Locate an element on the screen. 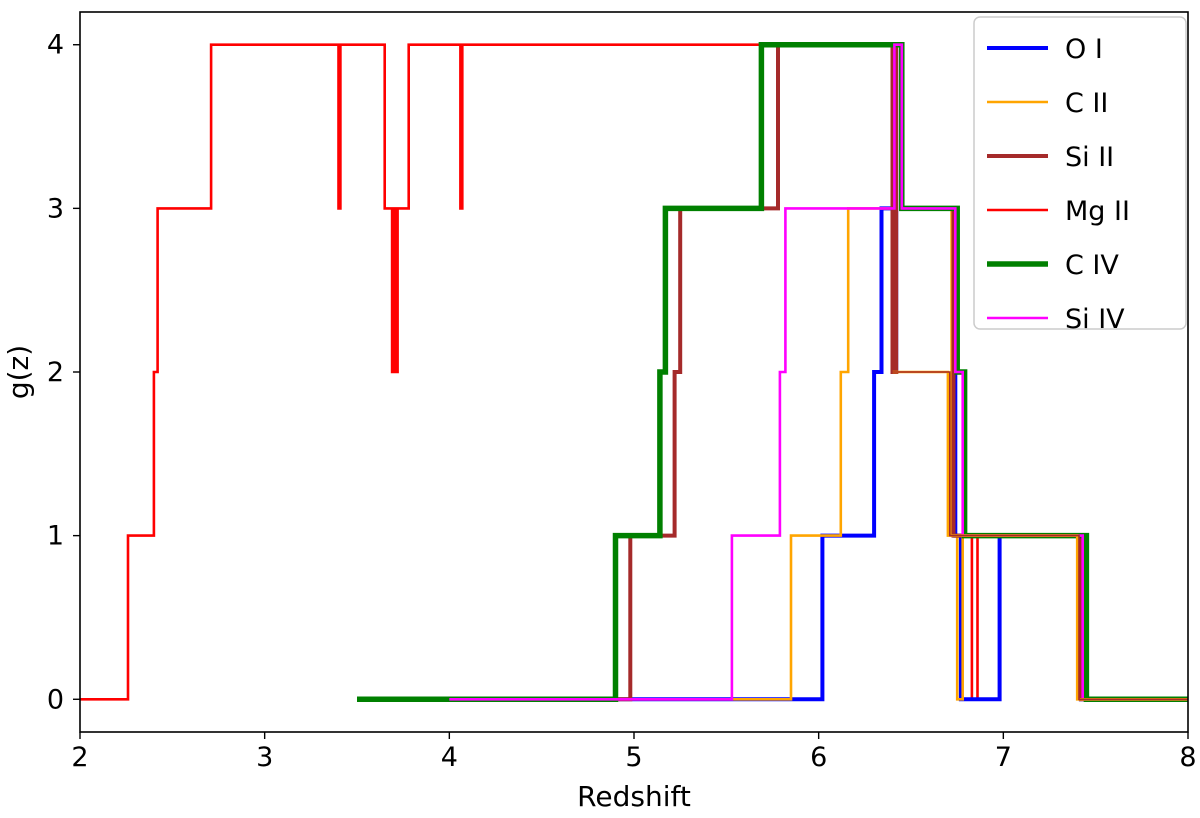 This screenshot has height=818, width=1200. y-axis-label: g(z) is located at coordinates (18, 372).